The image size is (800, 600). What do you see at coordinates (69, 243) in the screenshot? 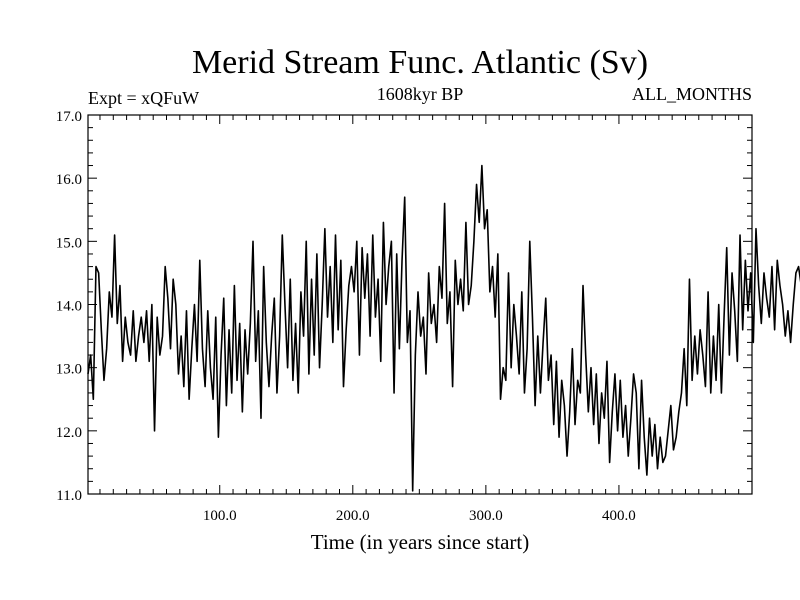
I see `y-tick-label: 15.0` at bounding box center [69, 243].